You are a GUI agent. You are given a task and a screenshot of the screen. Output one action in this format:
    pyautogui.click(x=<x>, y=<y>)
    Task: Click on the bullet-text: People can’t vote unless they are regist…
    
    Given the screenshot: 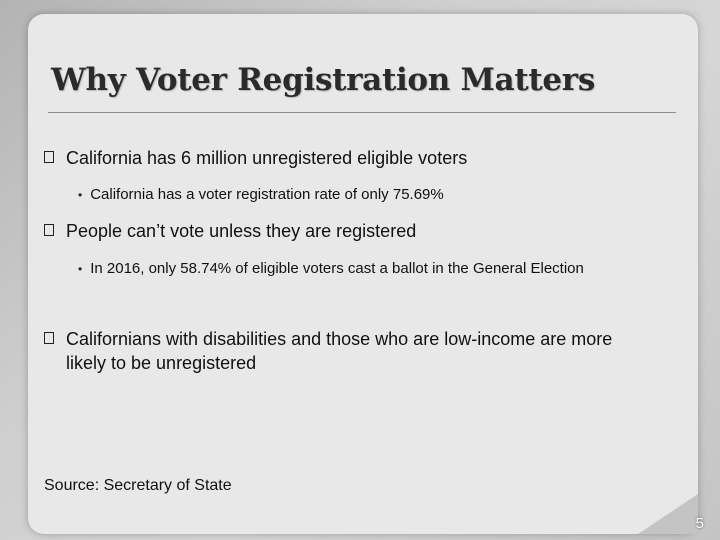 What is the action you would take?
    pyautogui.click(x=241, y=231)
    